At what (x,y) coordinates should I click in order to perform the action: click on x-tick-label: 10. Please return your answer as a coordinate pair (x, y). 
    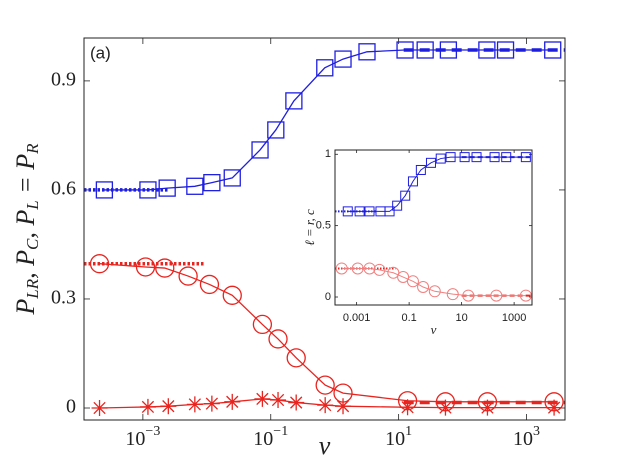
    Looking at the image, I should click on (461, 318).